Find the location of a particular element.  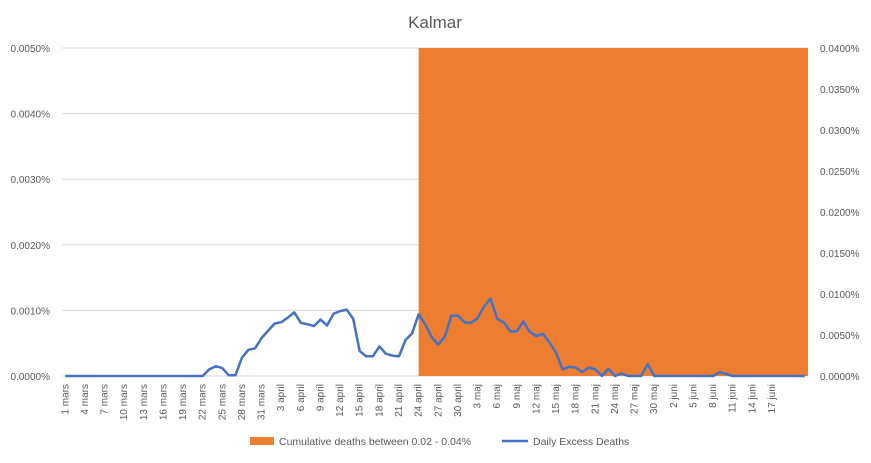

x-tick-label: 19 mars is located at coordinates (183, 402).